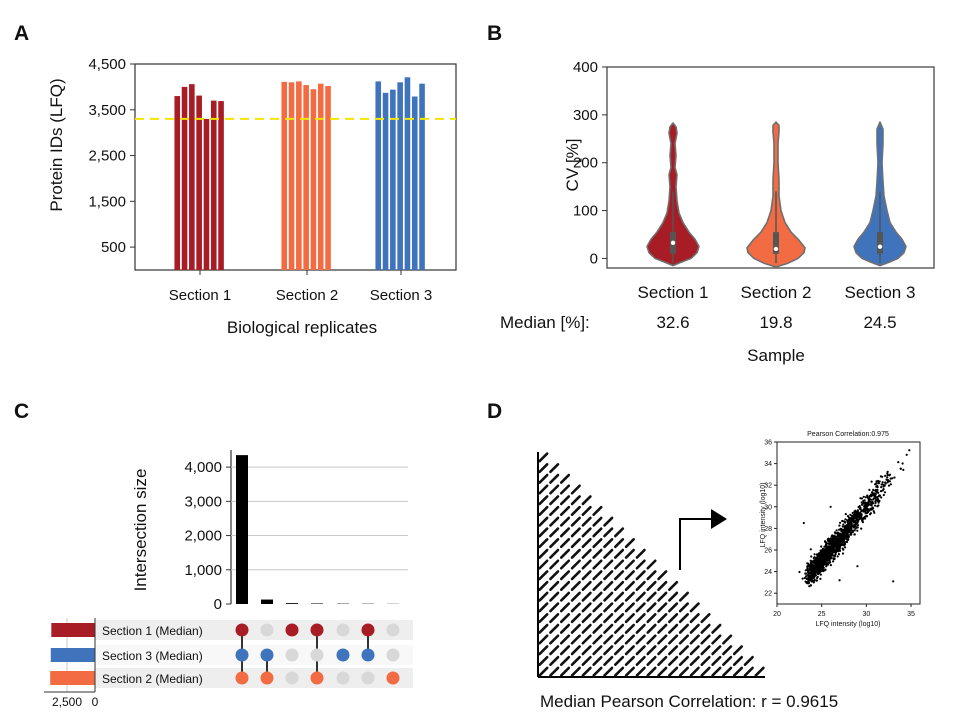 This screenshot has height=728, width=956. What do you see at coordinates (777, 614) in the screenshot?
I see `d-inset-xtick-label: 20` at bounding box center [777, 614].